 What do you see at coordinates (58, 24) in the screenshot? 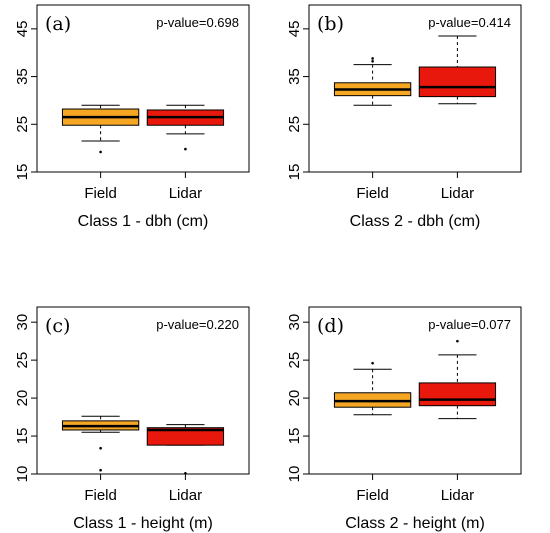
I see `panel-label: (a)` at bounding box center [58, 24].